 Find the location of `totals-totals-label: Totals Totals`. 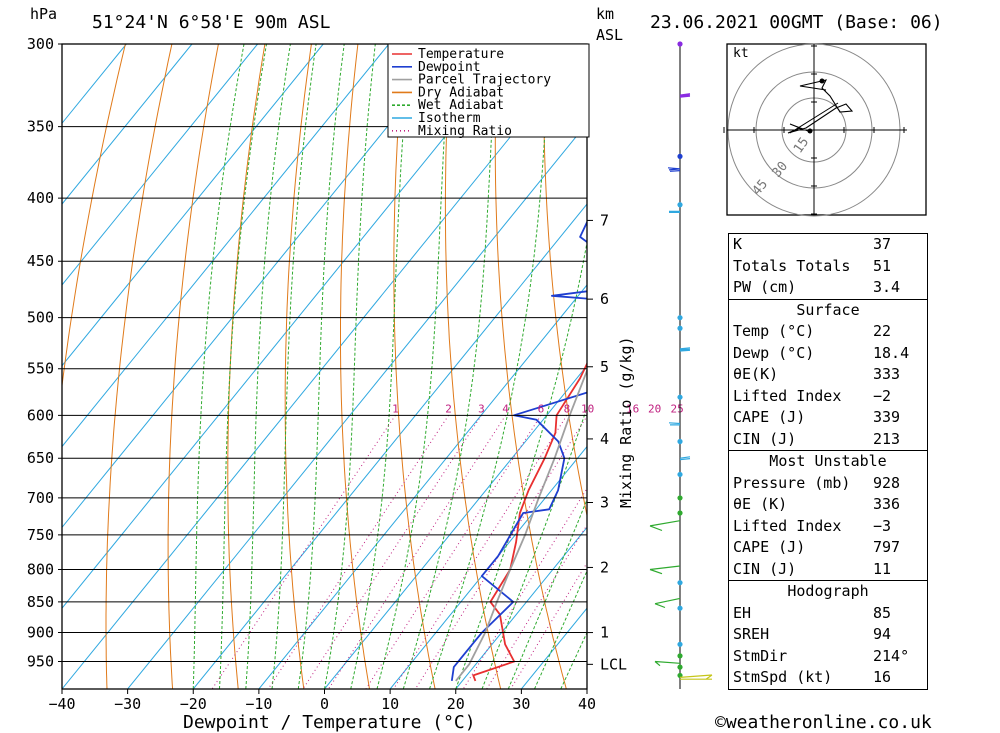

totals-totals-label: Totals Totals is located at coordinates (792, 265).